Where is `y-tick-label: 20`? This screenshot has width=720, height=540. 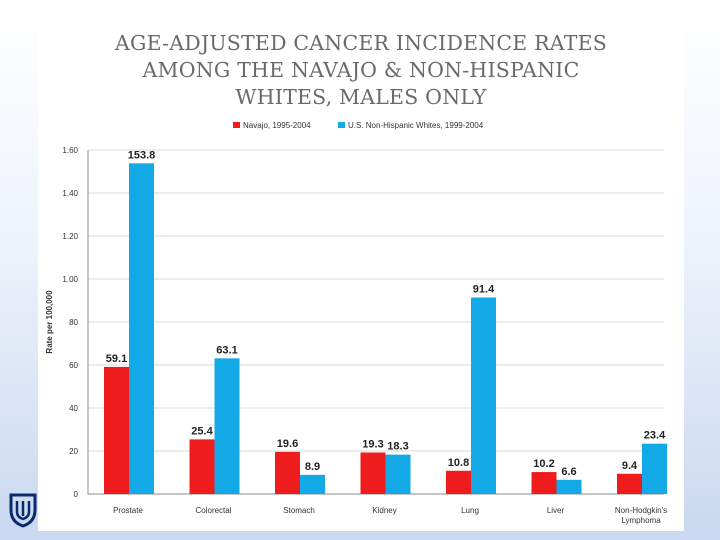 y-tick-label: 20 is located at coordinates (73, 451).